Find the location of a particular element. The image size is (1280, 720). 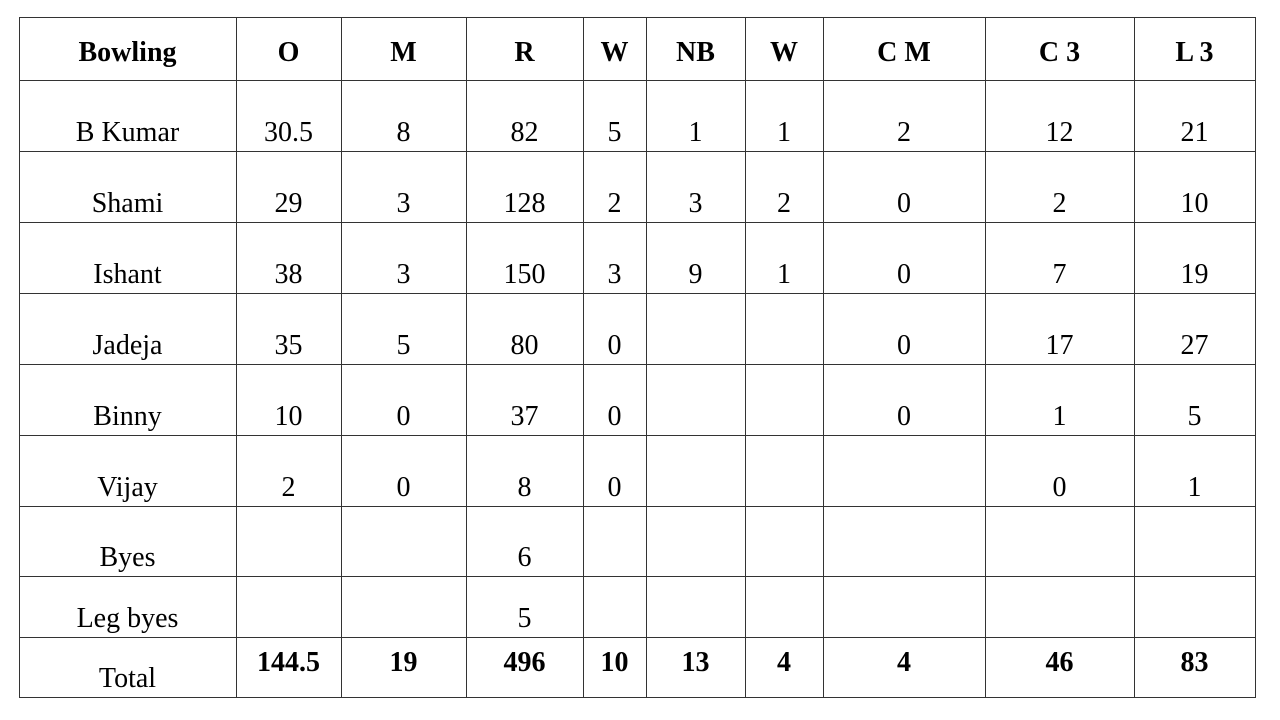

table-cell: 150 is located at coordinates (524, 257).